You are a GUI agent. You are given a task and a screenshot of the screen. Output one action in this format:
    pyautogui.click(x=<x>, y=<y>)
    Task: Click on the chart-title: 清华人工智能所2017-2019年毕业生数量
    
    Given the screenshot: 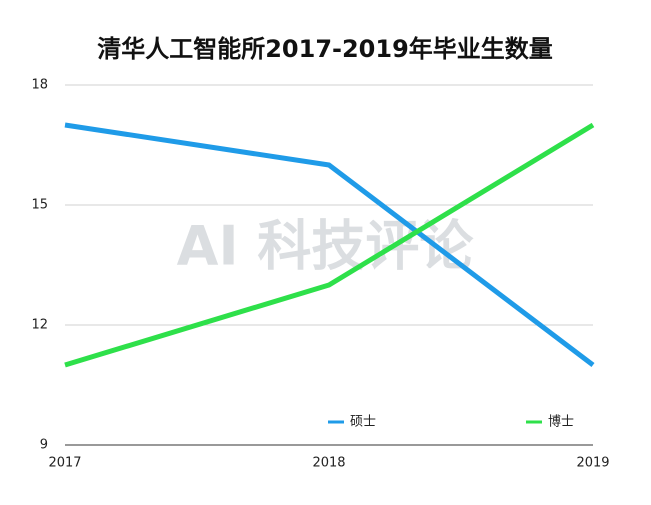 What is the action you would take?
    pyautogui.click(x=325, y=49)
    